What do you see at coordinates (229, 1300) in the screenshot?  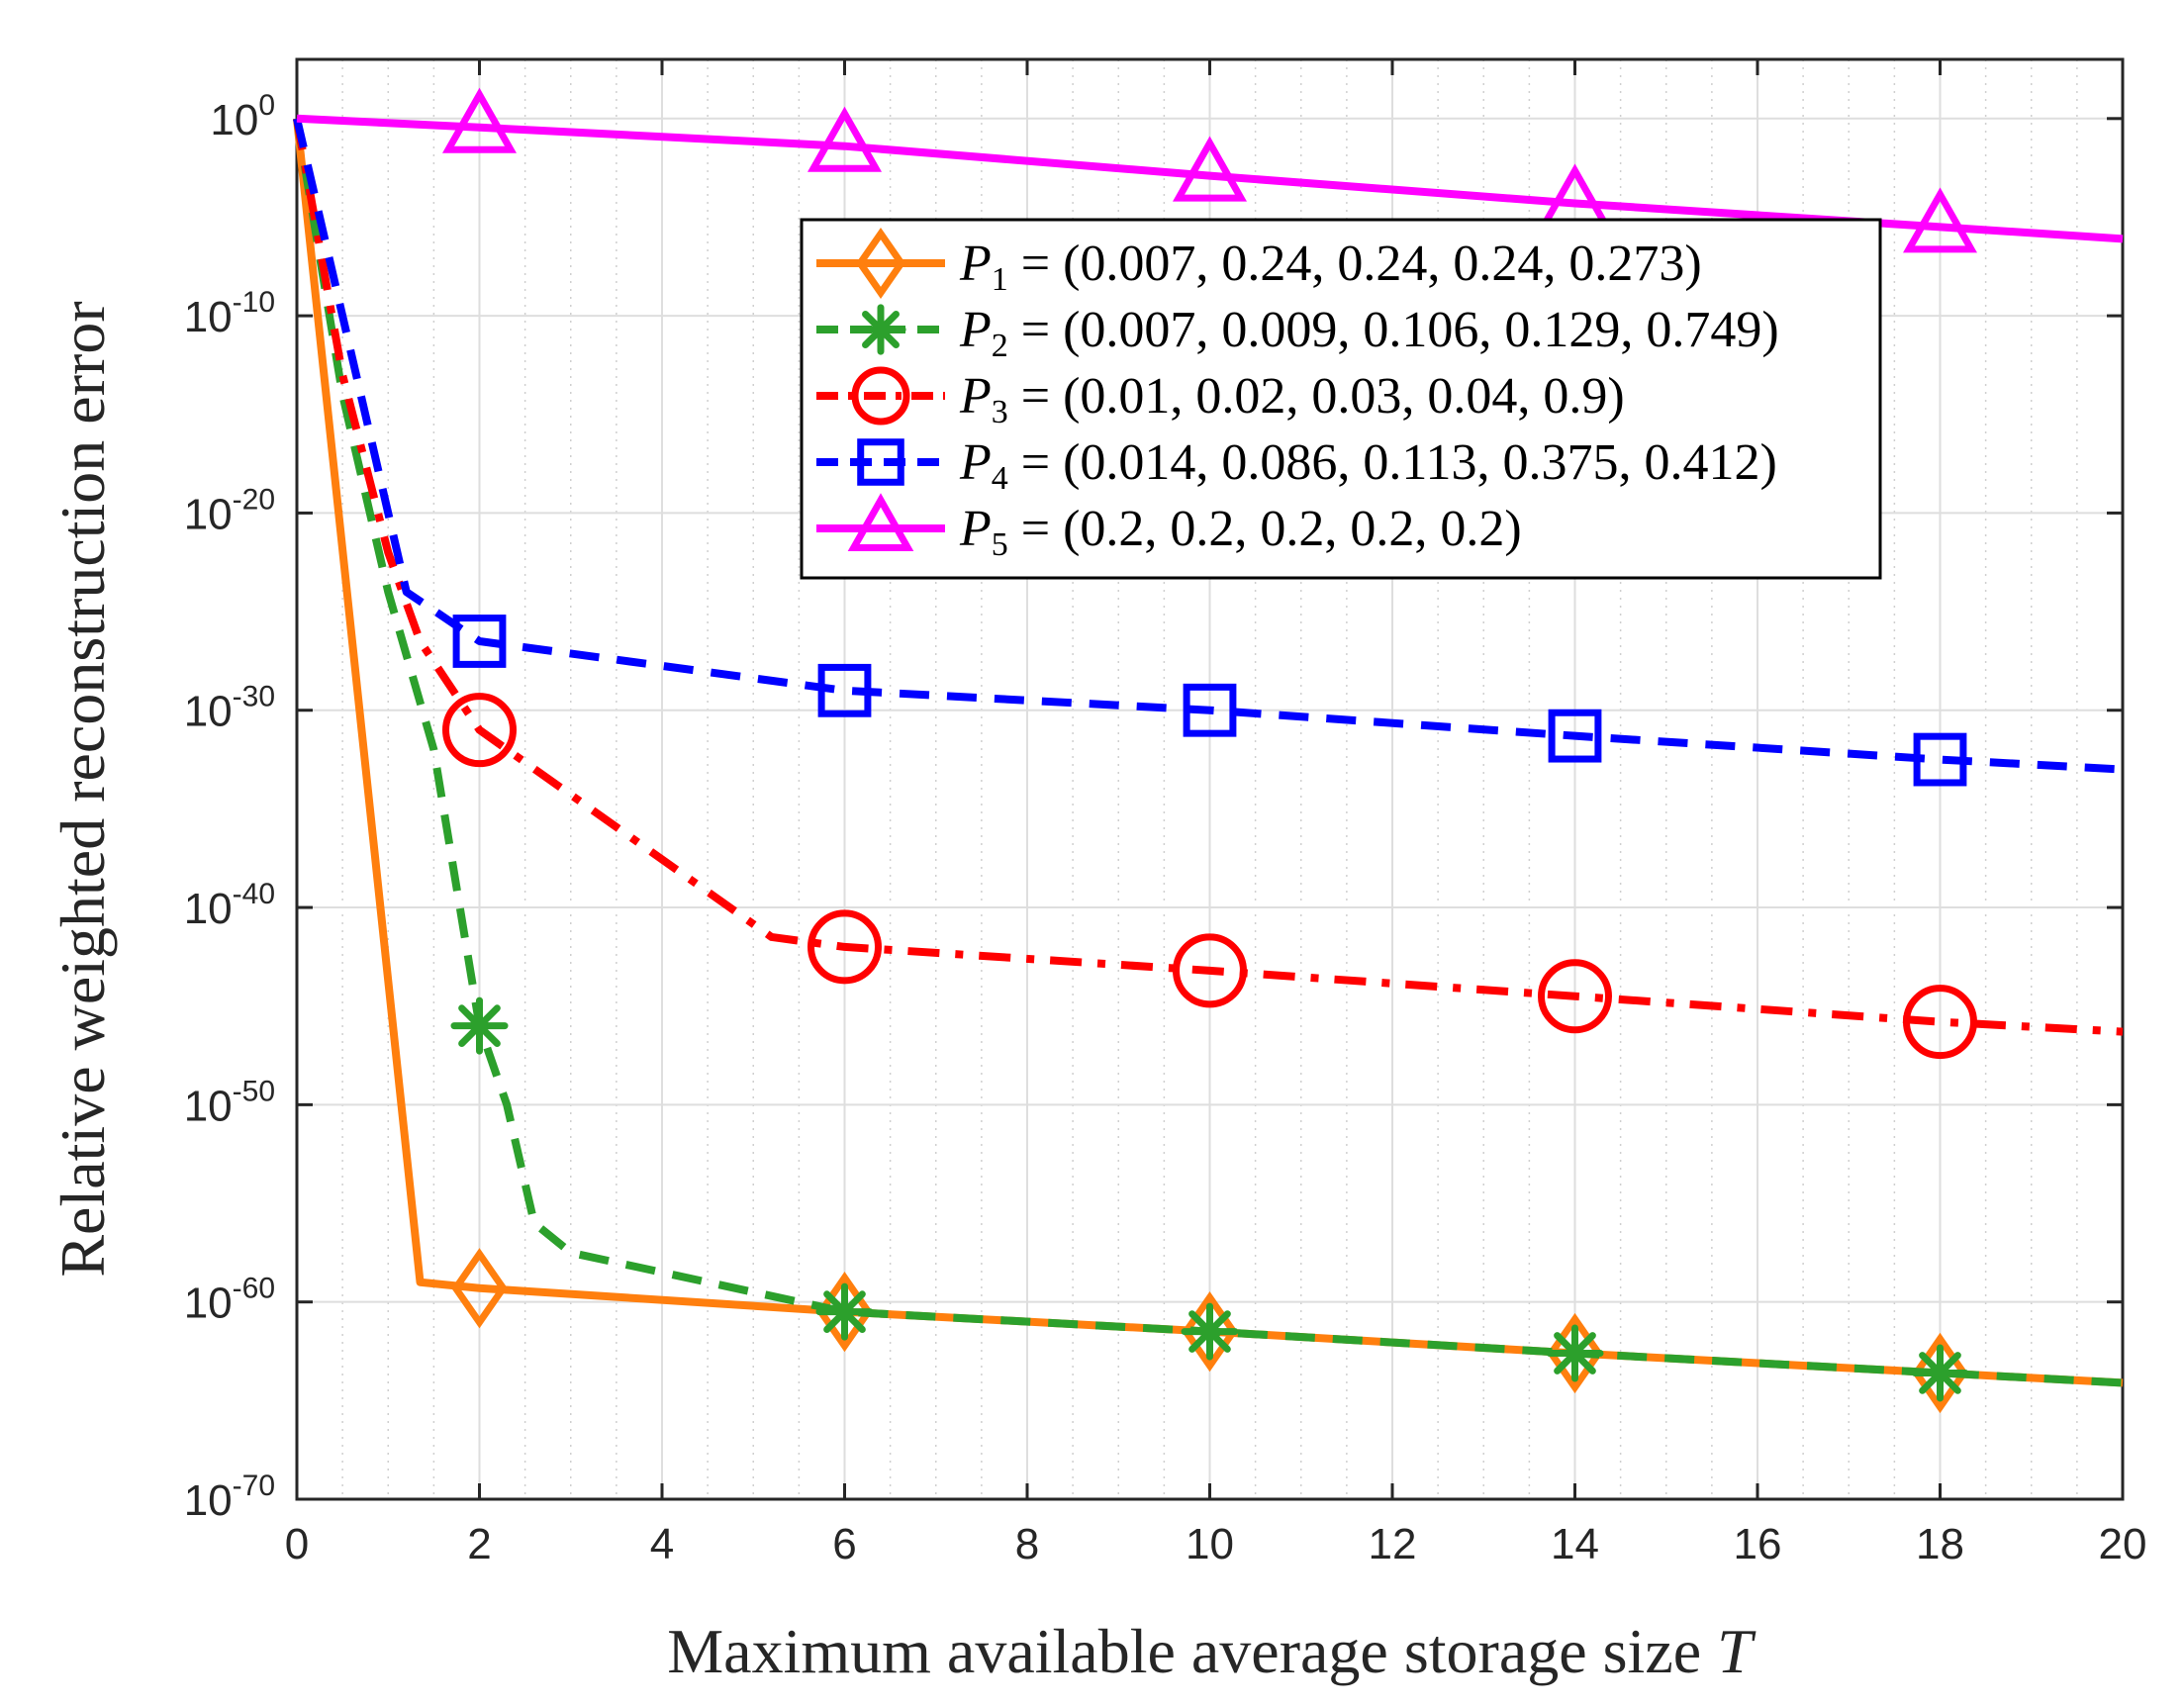 I see `y-tick-label: 10-60` at bounding box center [229, 1300].